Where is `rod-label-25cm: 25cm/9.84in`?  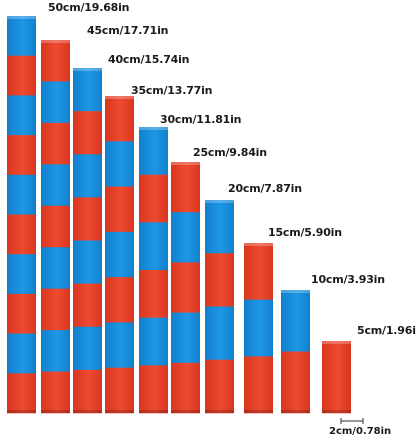
rod-label-25cm: 25cm/9.84in is located at coordinates (230, 152).